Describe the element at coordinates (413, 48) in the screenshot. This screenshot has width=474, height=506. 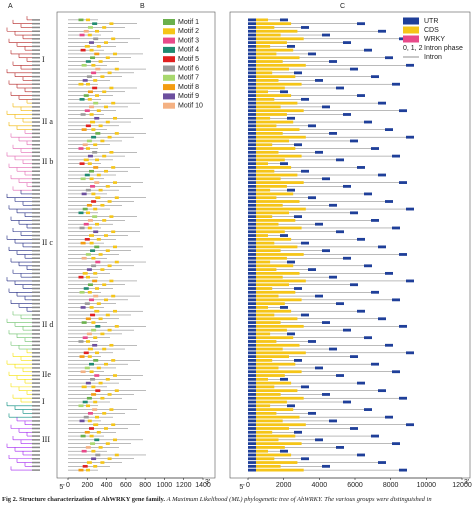
I see `legend-label: 0, 1, 2` at that location.